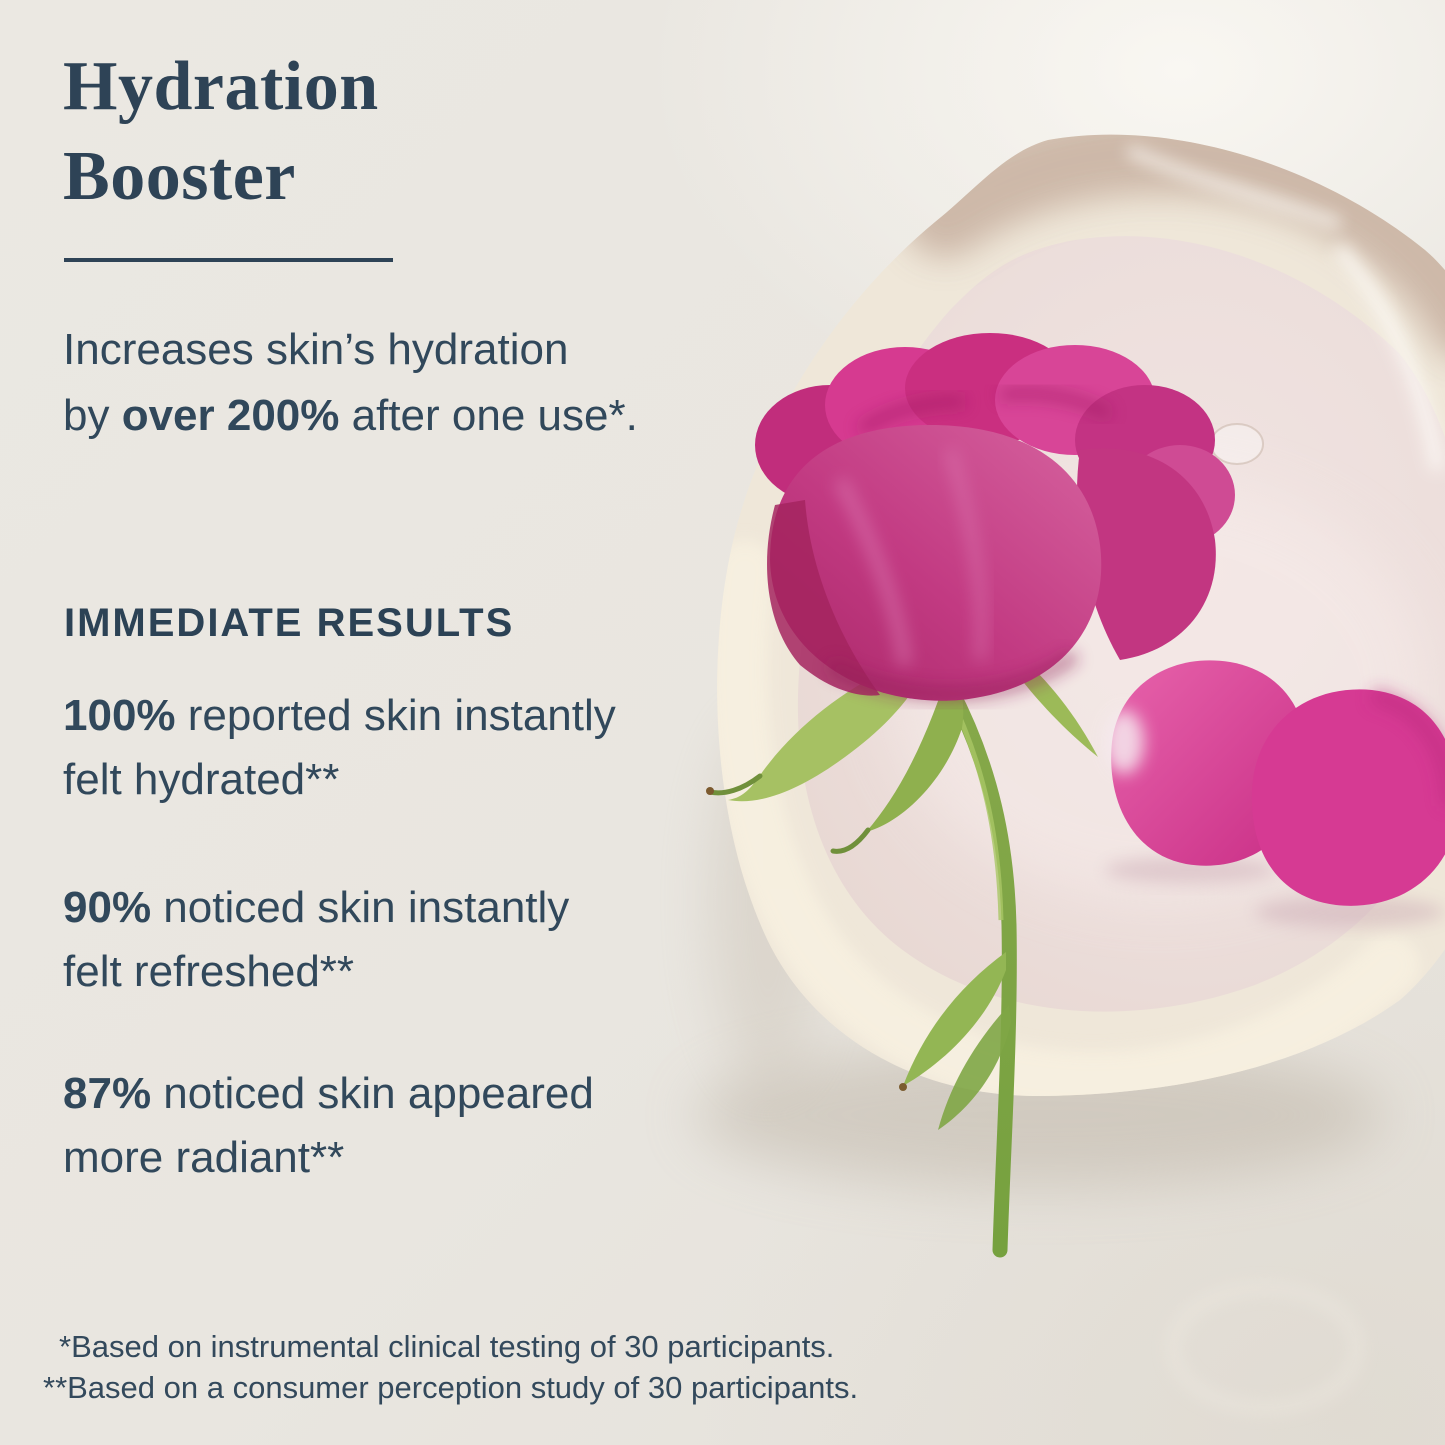  Describe the element at coordinates (995, 517) in the screenshot. I see `rose-bloom` at that location.